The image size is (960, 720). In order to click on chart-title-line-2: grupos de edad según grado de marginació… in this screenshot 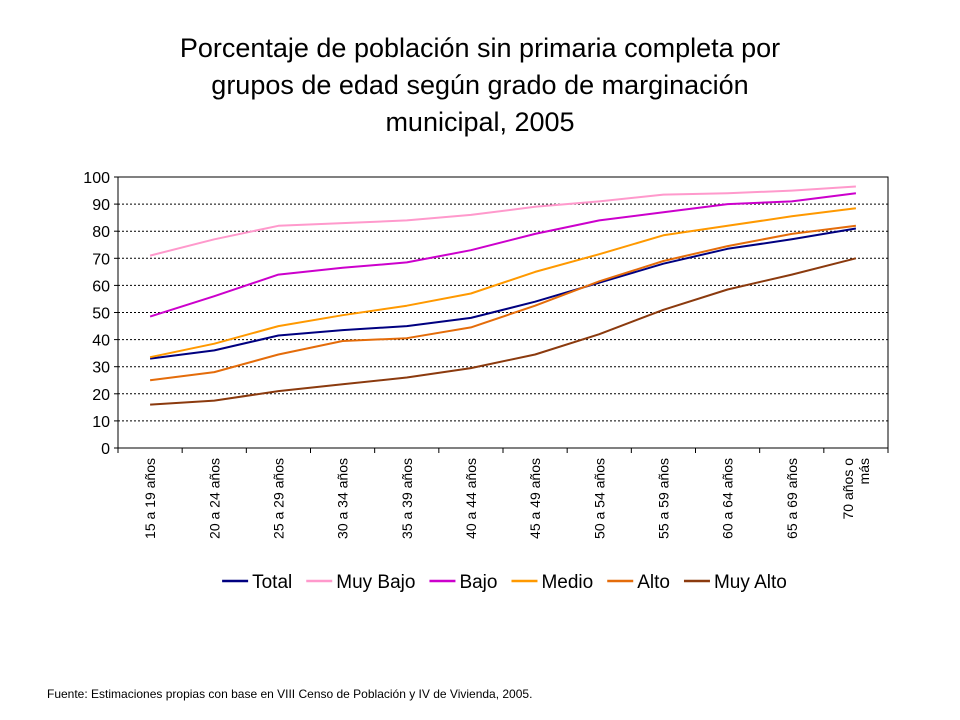, I will do `click(480, 85)`.